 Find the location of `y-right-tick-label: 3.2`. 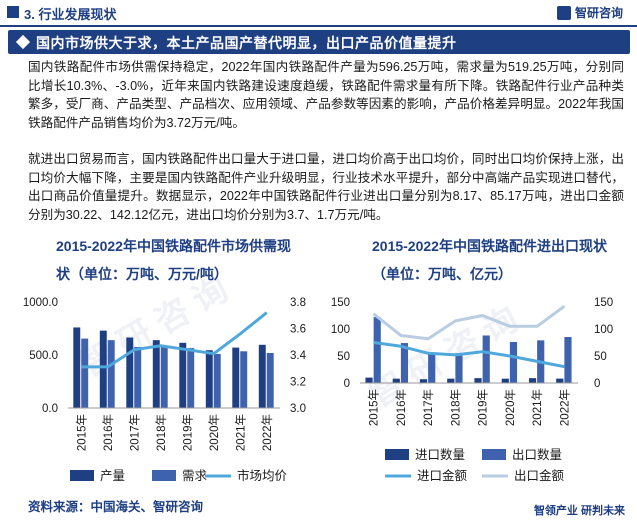

y-right-tick-label: 3.2 is located at coordinates (298, 383).